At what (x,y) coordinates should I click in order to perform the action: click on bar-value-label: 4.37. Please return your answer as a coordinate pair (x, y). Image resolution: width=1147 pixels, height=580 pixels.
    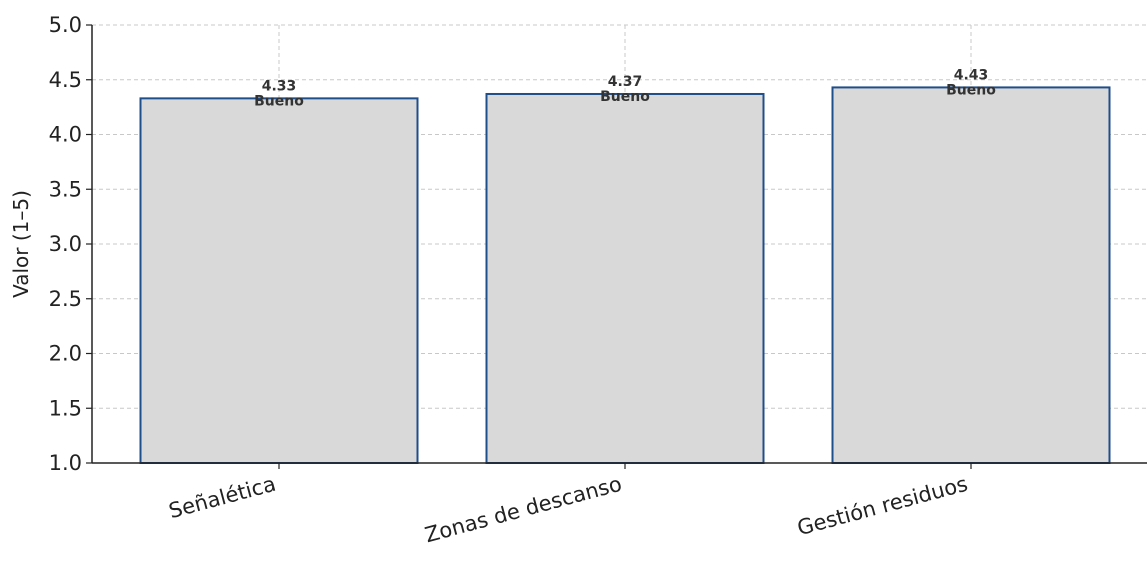
    Looking at the image, I should click on (625, 82).